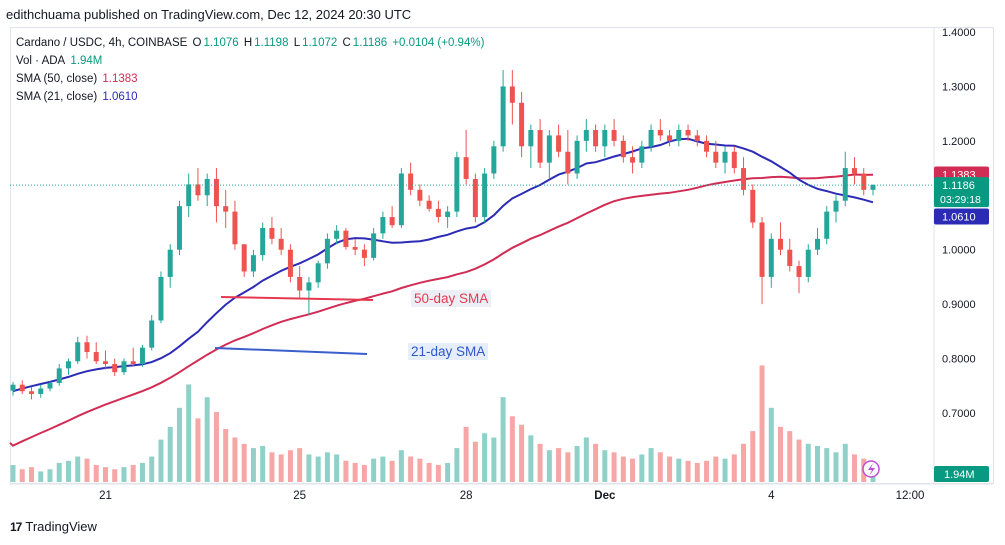  I want to click on last-price-text: 1.1186, so click(958, 186).